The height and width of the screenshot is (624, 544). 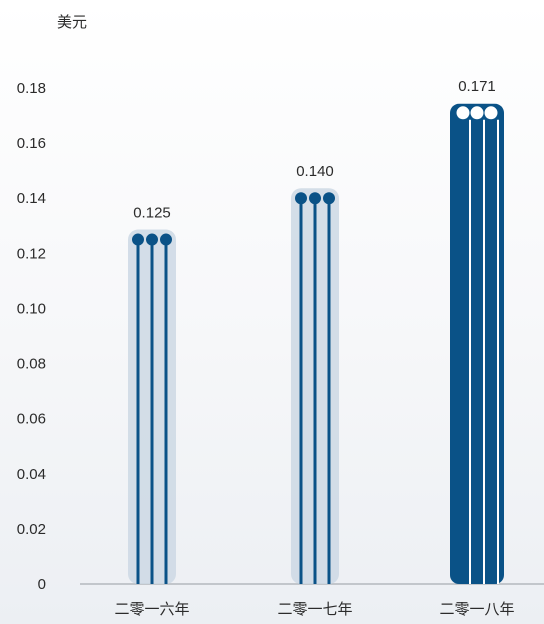 What do you see at coordinates (31, 474) in the screenshot?
I see `y-tick-label: 0.04` at bounding box center [31, 474].